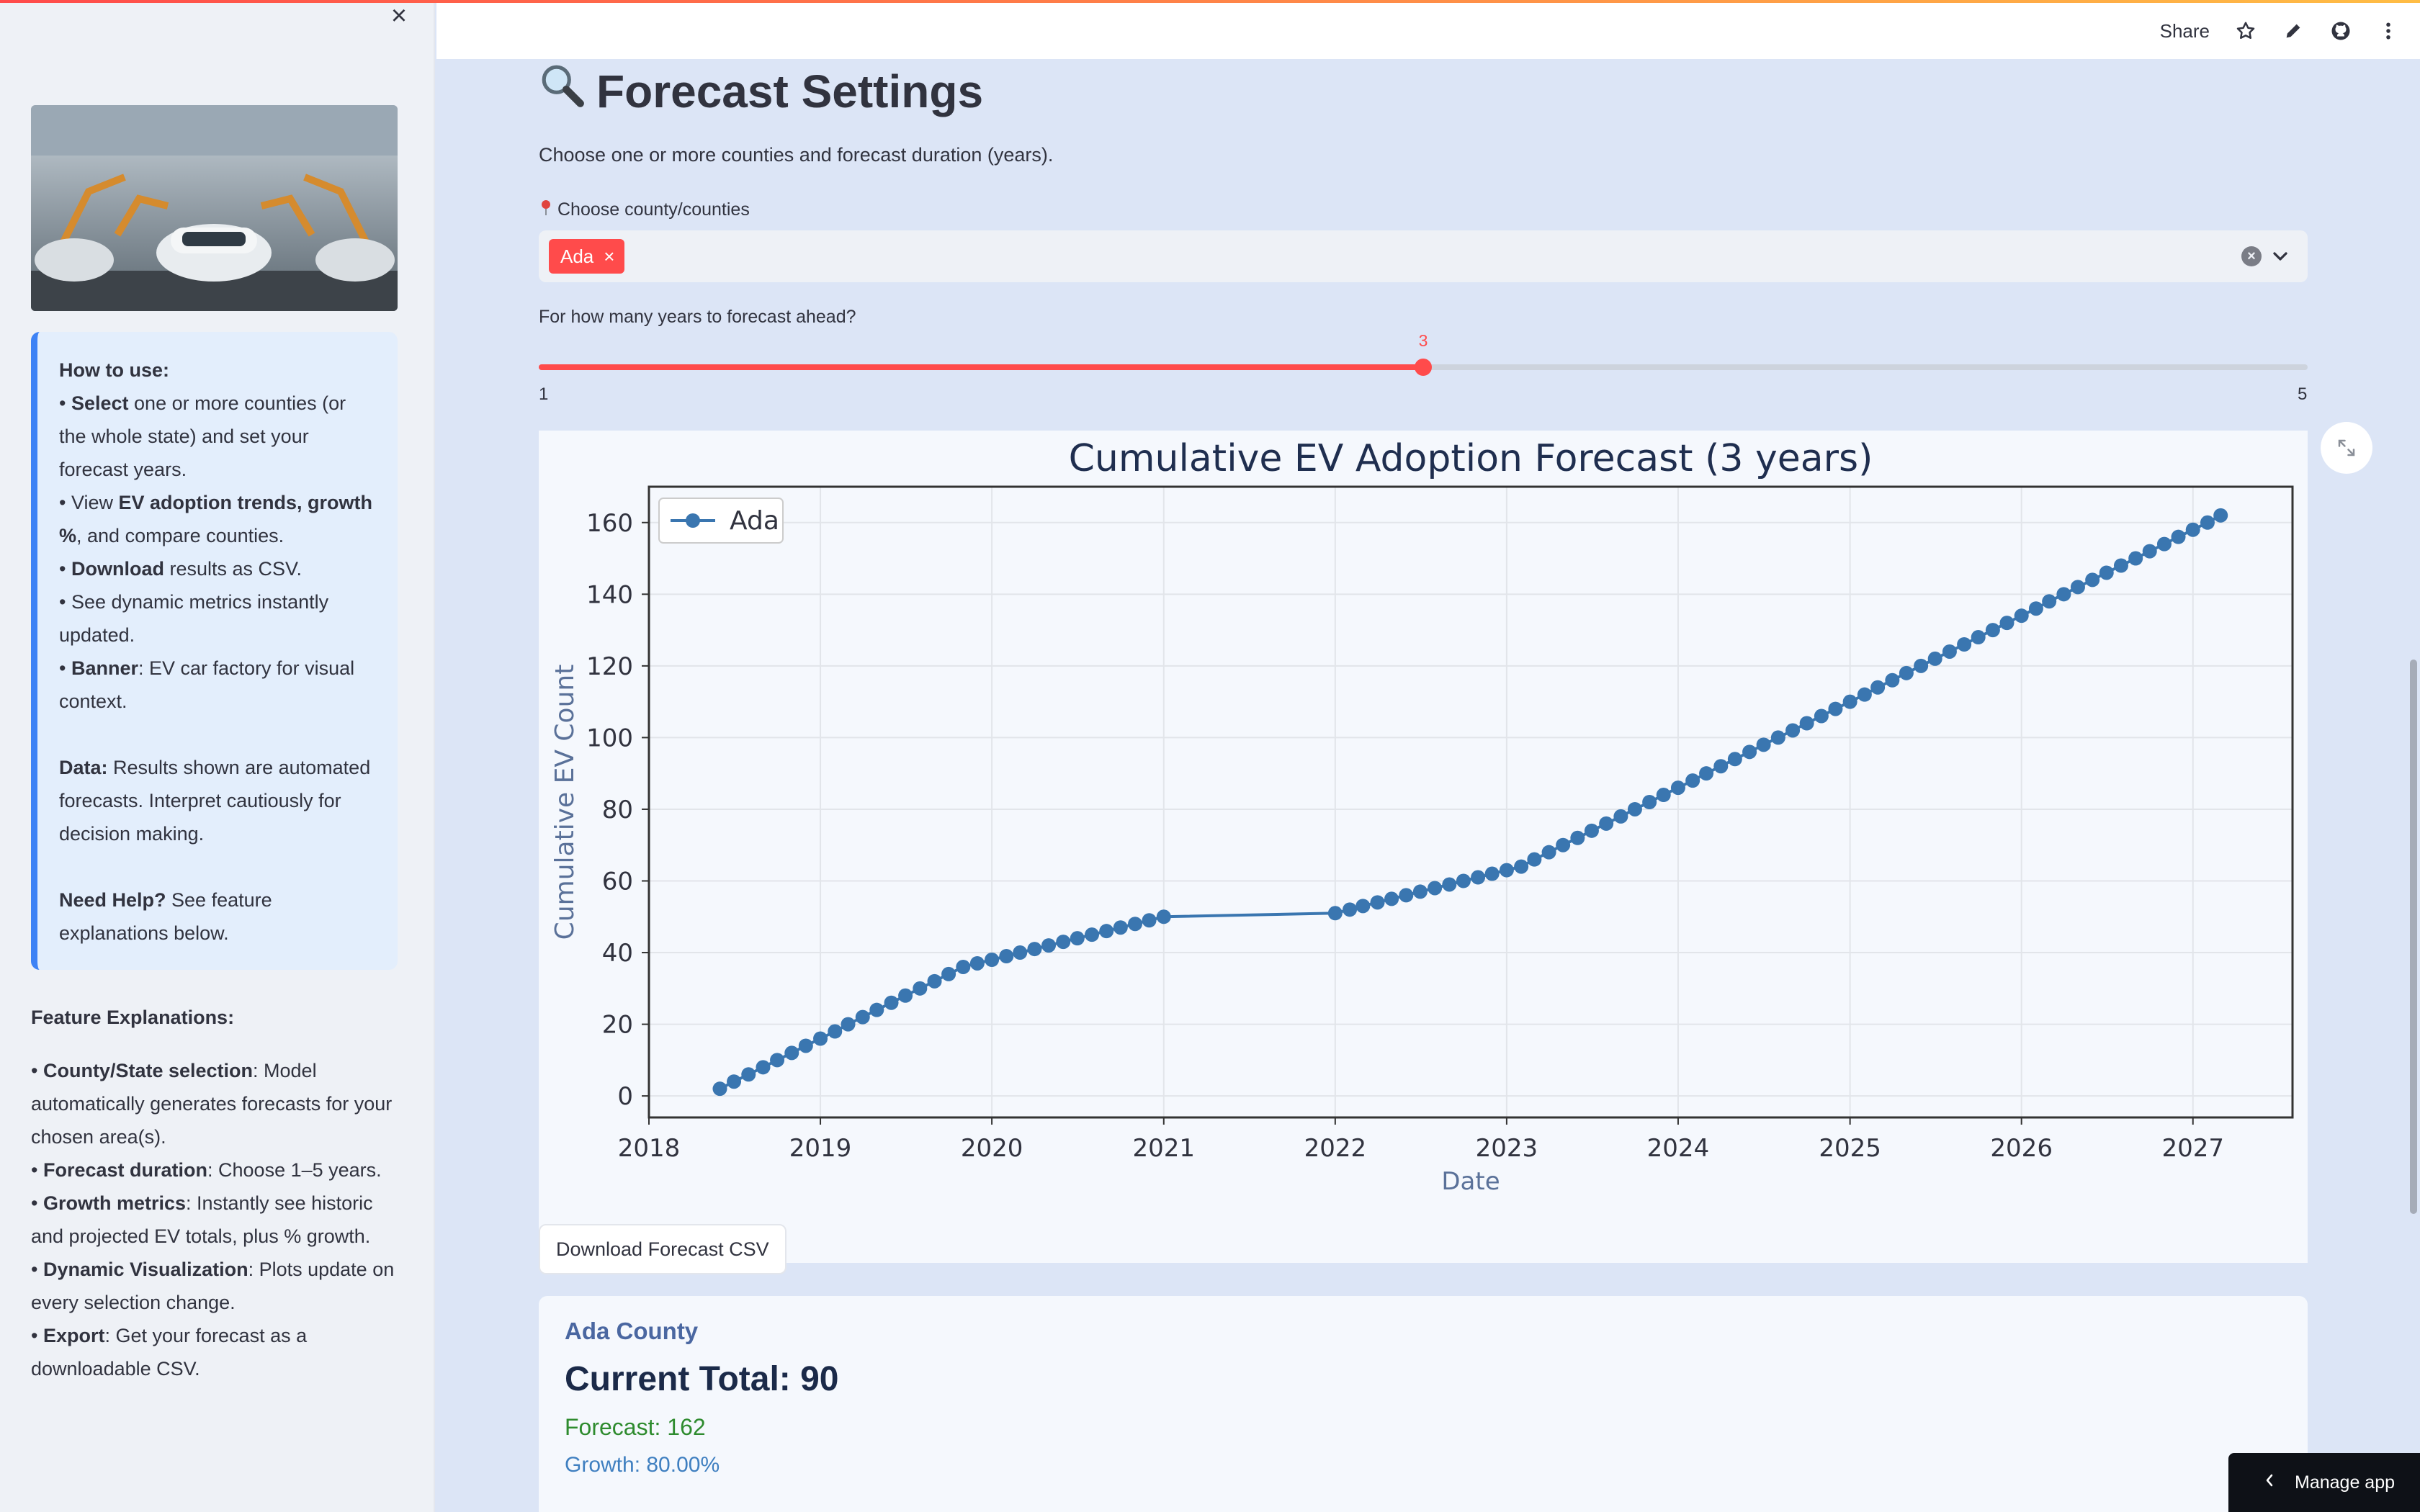 The width and height of the screenshot is (2420, 1512). Describe the element at coordinates (697, 317) in the screenshot. I see `years-label: For how many years to forecast ahead?` at that location.